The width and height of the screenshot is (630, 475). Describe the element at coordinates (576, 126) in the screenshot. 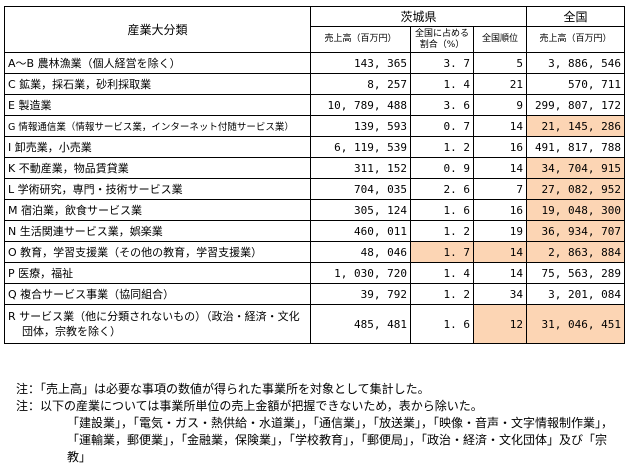

I see `nation-sales-cell: 21, 145, 286` at that location.